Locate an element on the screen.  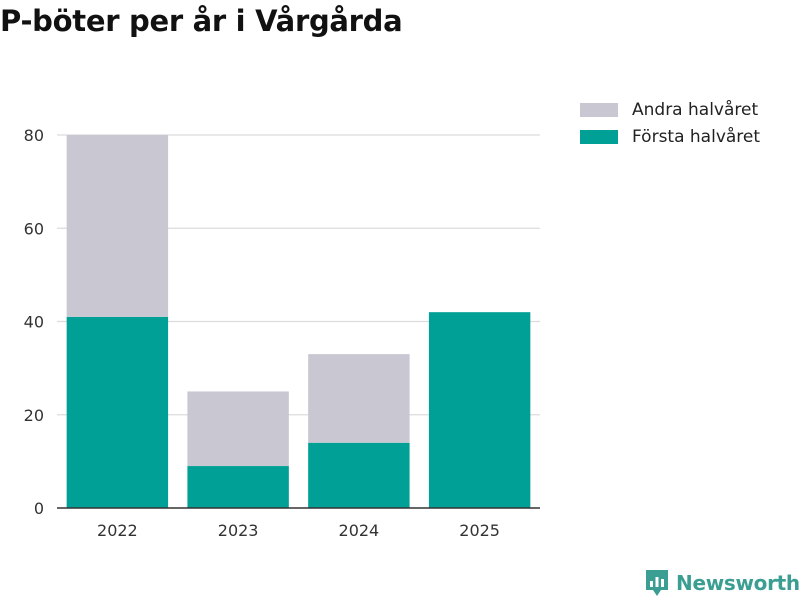
y-tick-label: 60 is located at coordinates (34, 228).